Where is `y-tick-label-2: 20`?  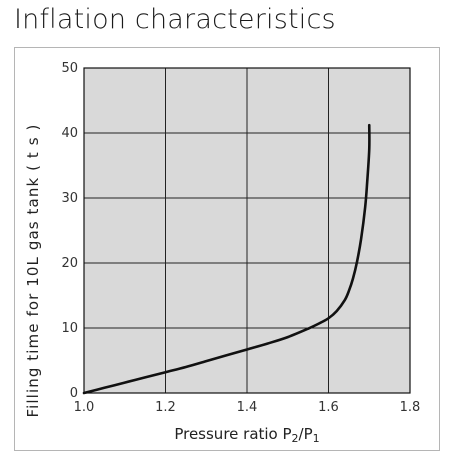
y-tick-label-2: 20 is located at coordinates (69, 263).